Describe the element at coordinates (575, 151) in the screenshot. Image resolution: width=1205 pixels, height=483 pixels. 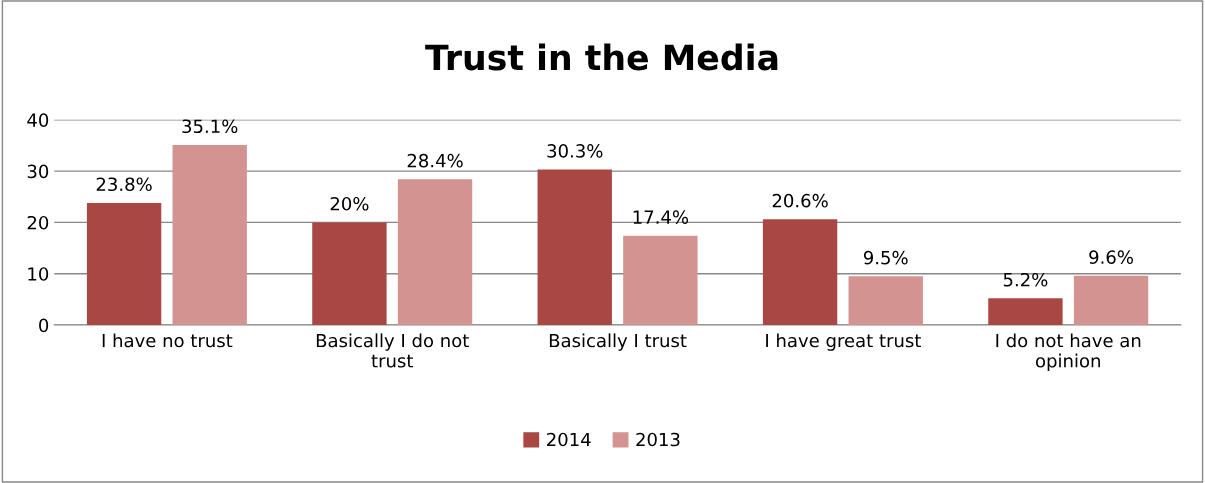
I see `data-label: 30.3%` at that location.